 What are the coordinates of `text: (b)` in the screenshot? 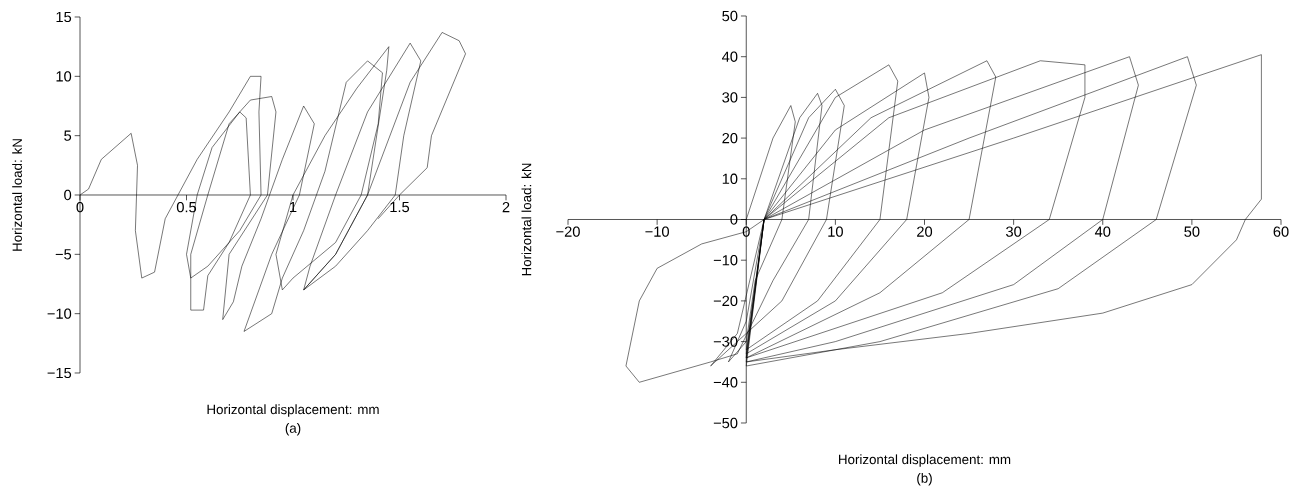 It's located at (924, 479).